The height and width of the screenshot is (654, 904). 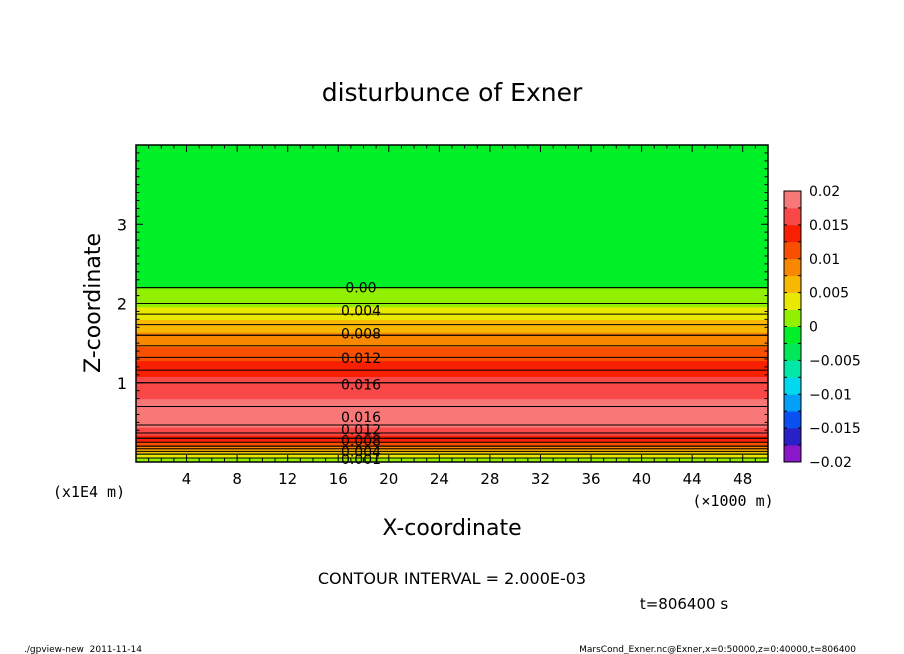 I want to click on contour-label: 0.016, so click(x=361, y=385).